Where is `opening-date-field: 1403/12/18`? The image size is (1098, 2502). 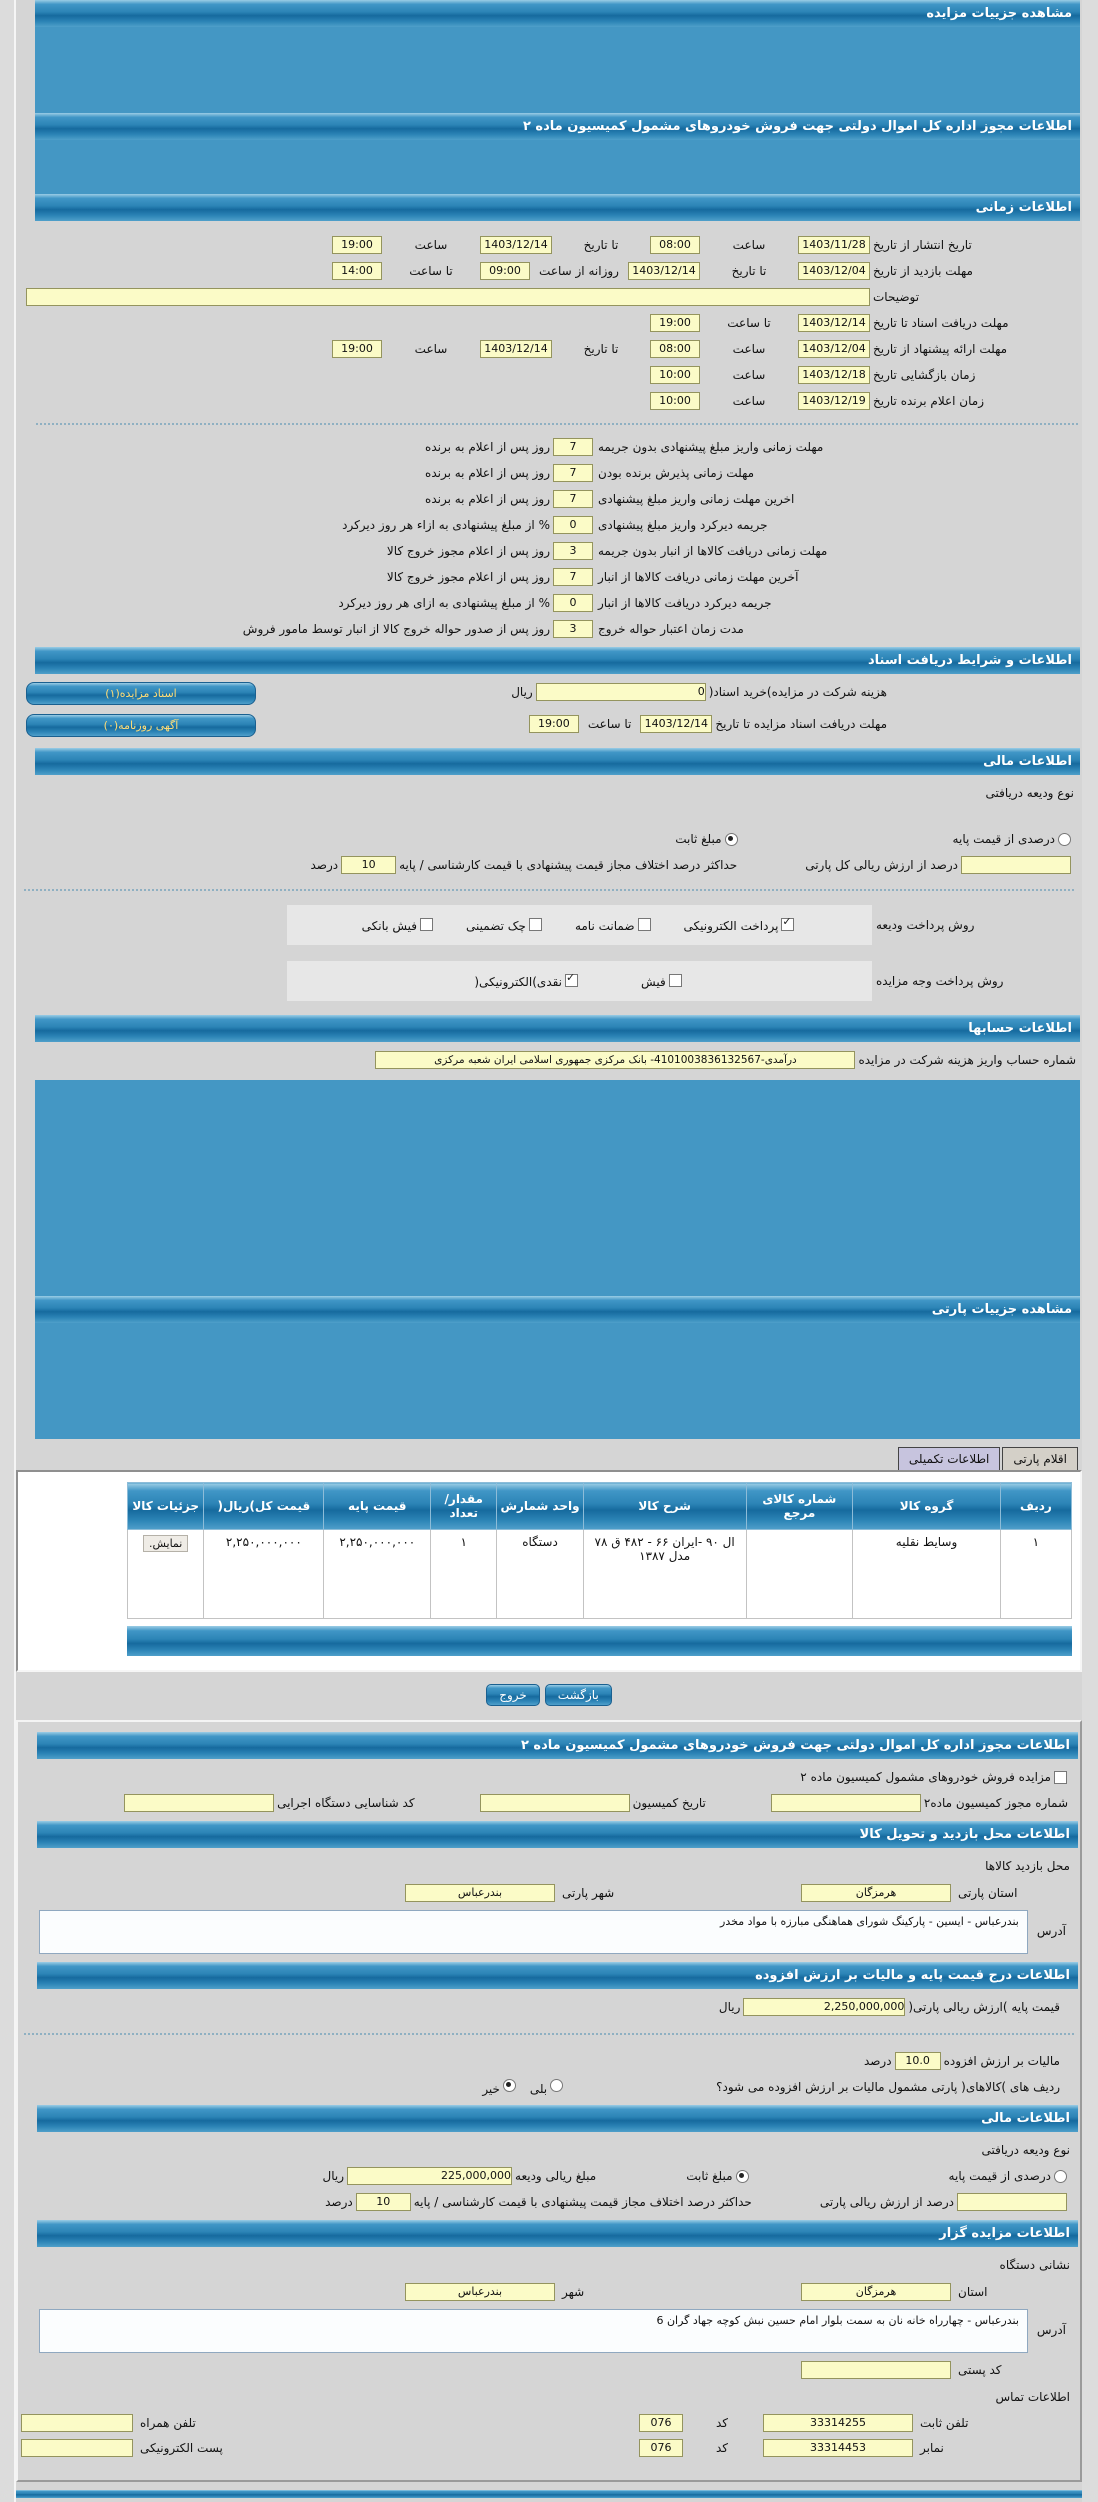
opening-date-field: 1403/12/18 is located at coordinates (834, 375).